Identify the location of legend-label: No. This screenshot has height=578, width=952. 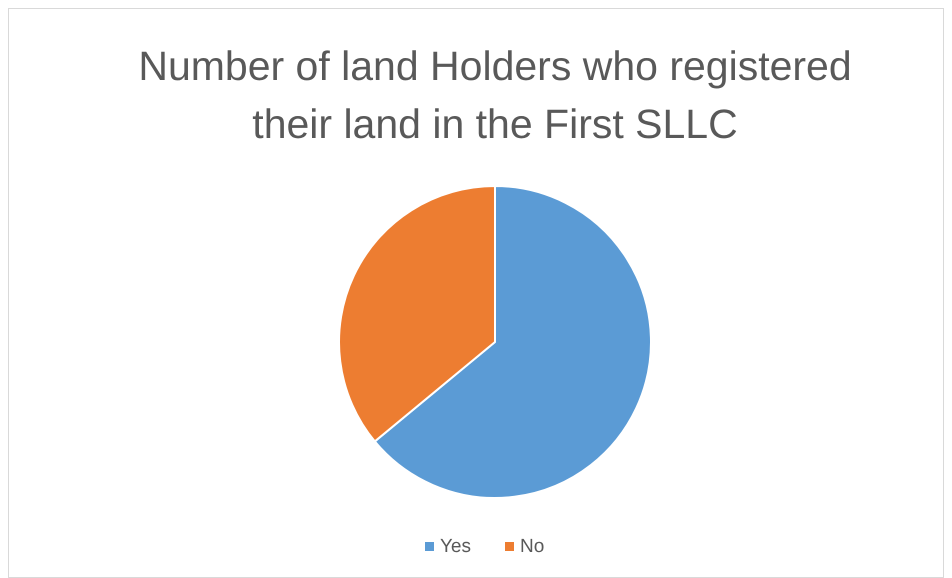
(532, 546).